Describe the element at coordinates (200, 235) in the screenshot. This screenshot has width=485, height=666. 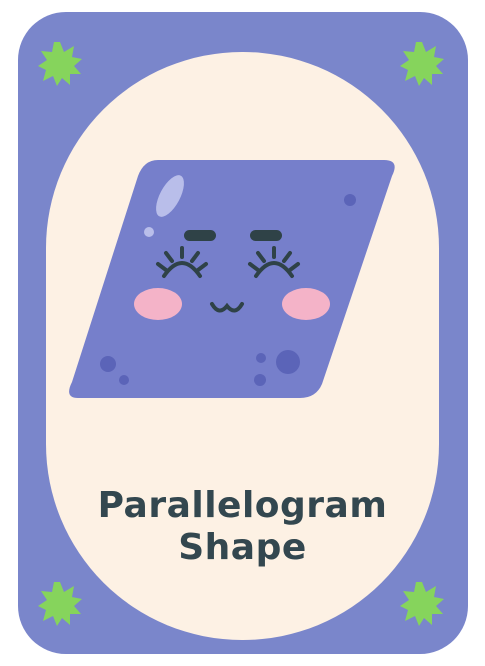
I see `left-eyebrow` at that location.